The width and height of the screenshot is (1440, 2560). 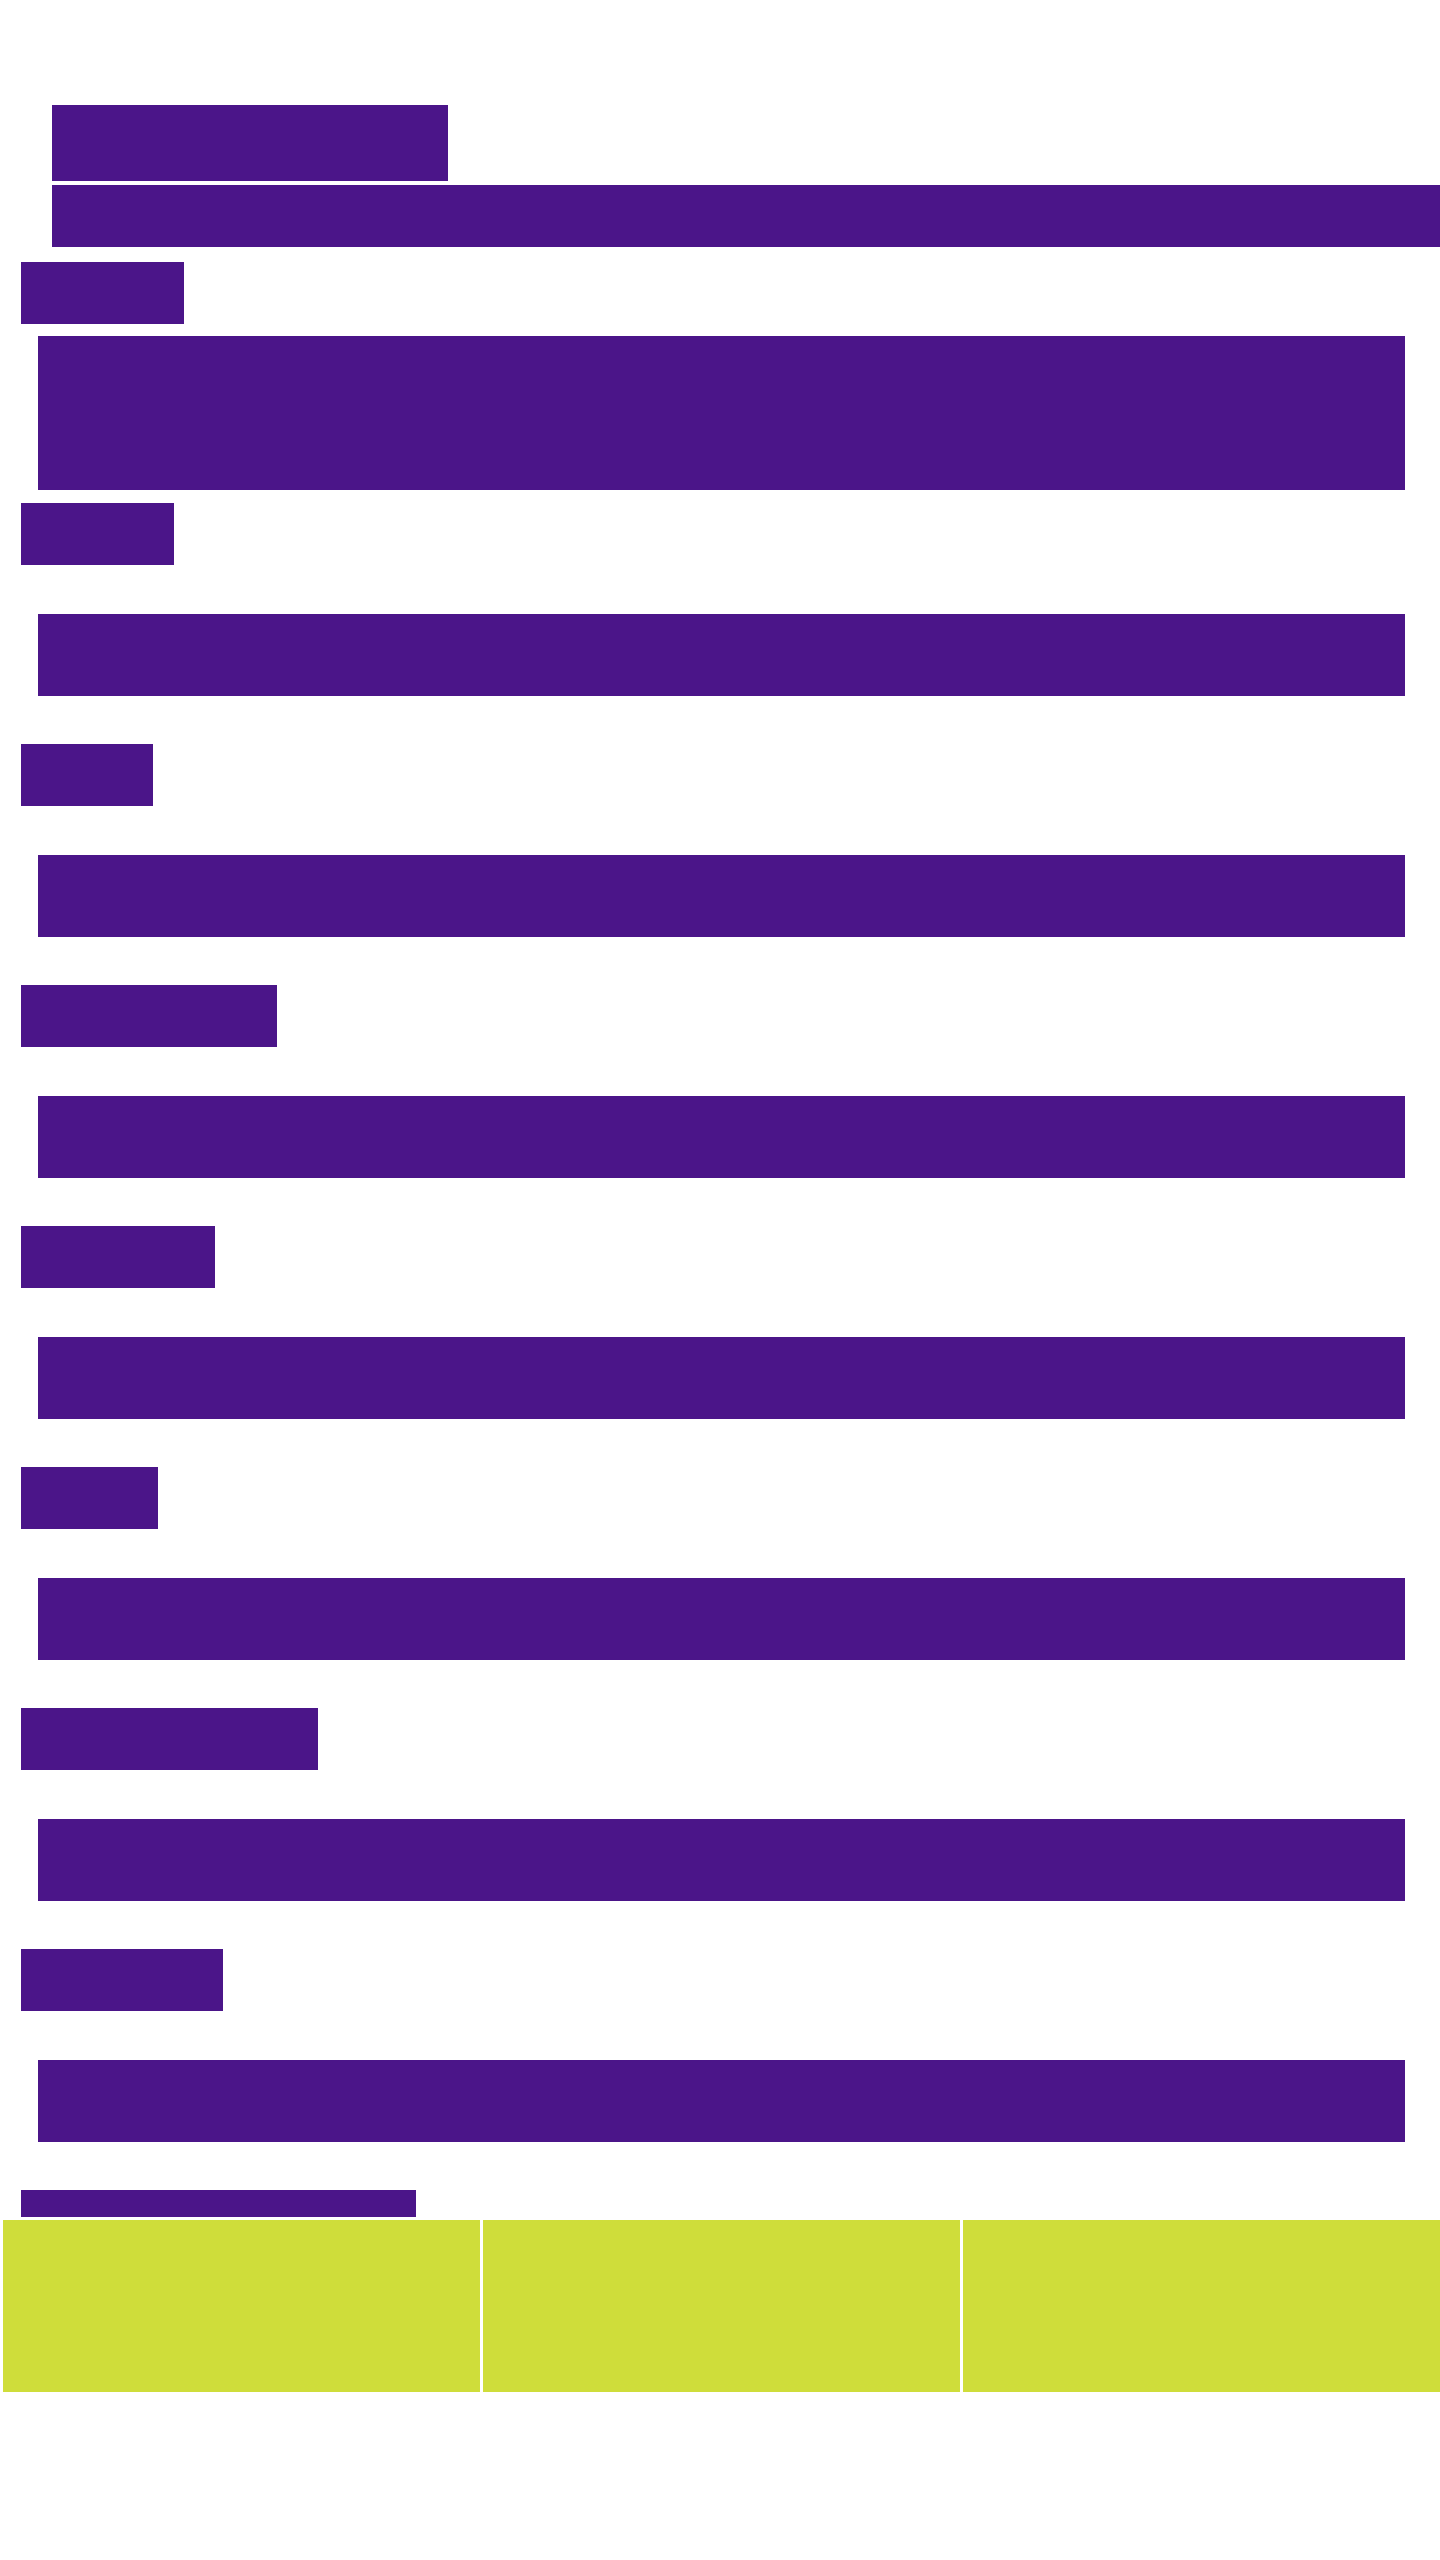 What do you see at coordinates (250, 143) in the screenshot?
I see `page-title-block` at bounding box center [250, 143].